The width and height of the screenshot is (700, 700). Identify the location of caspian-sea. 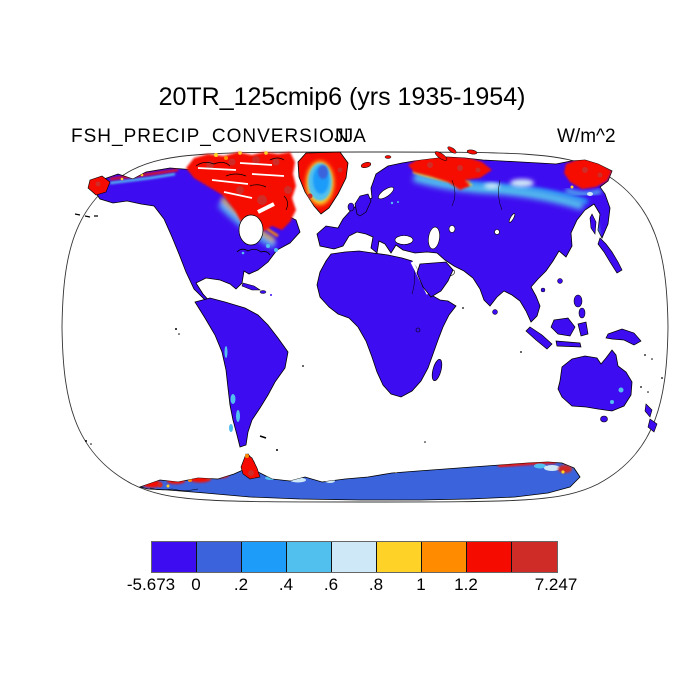
(434, 238).